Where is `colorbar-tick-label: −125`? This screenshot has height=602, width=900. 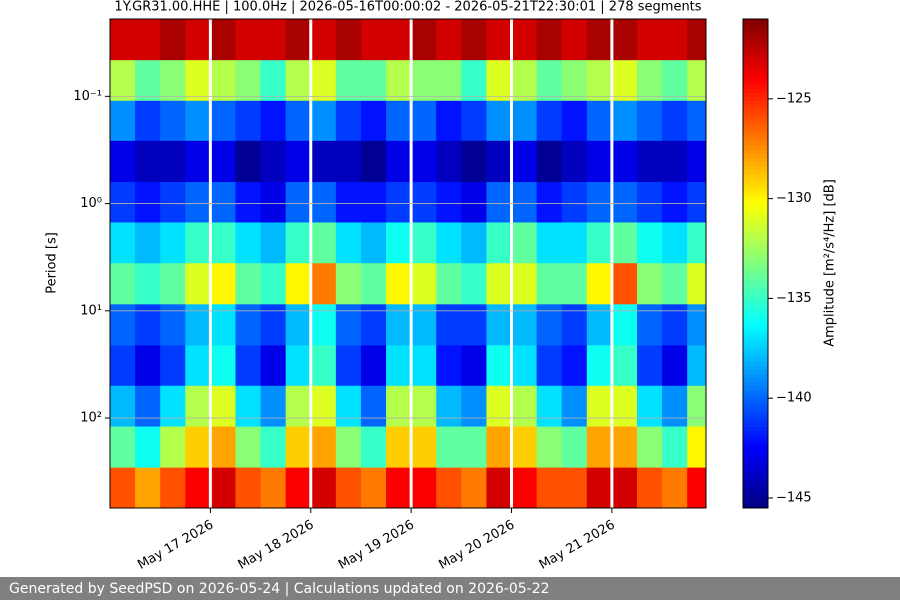
colorbar-tick-label: −125 is located at coordinates (794, 98).